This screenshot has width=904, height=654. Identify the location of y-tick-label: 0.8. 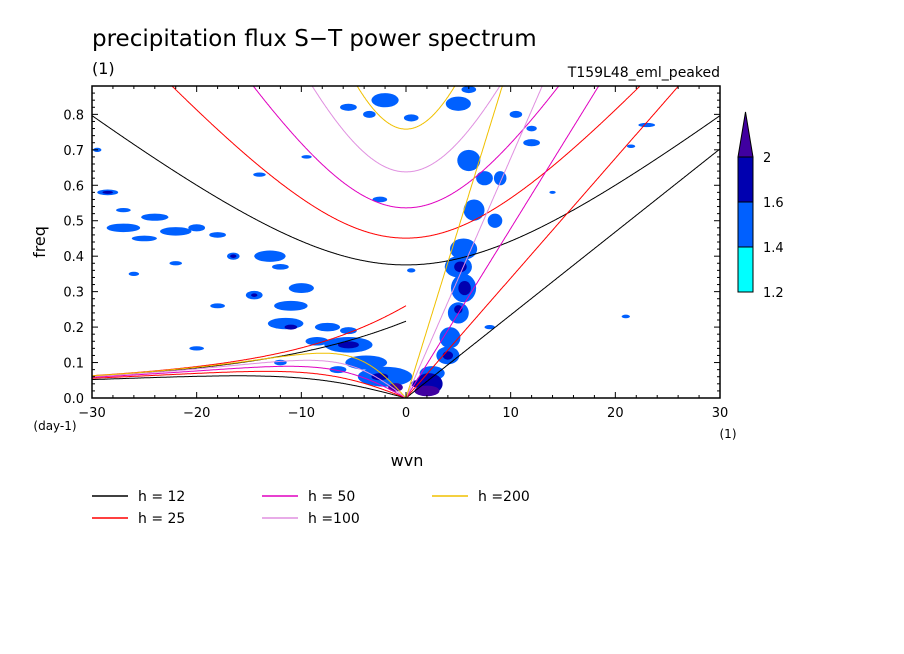
(73, 115).